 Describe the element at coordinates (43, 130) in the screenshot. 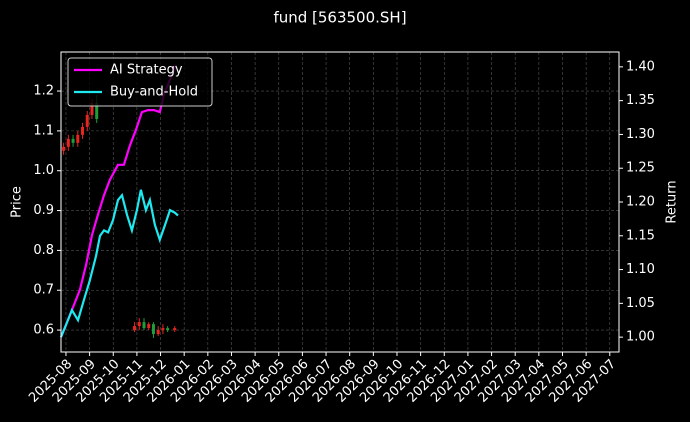

I see `y-tick-label: 1.1` at that location.